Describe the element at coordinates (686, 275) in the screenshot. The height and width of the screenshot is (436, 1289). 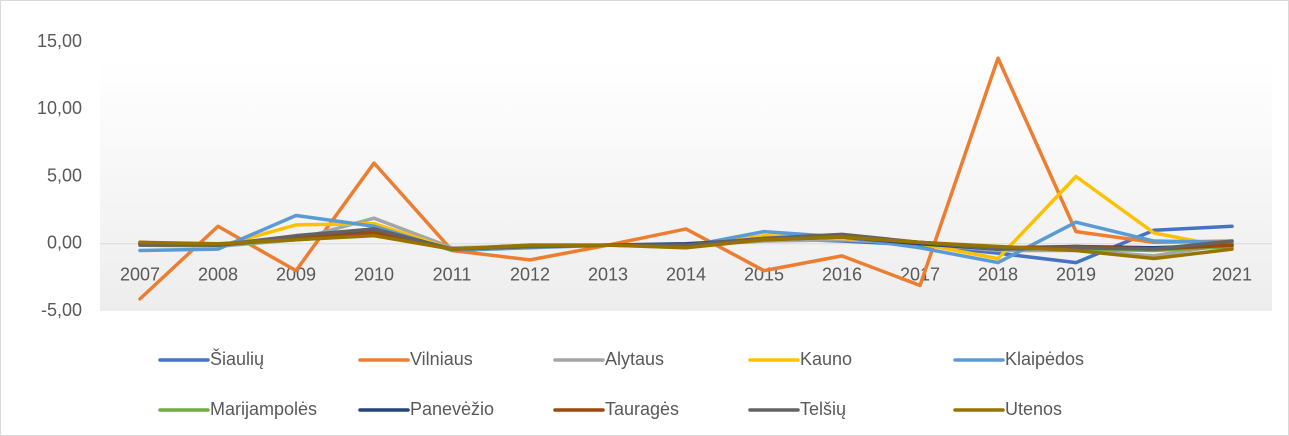
I see `x-tick-label: 2014` at that location.